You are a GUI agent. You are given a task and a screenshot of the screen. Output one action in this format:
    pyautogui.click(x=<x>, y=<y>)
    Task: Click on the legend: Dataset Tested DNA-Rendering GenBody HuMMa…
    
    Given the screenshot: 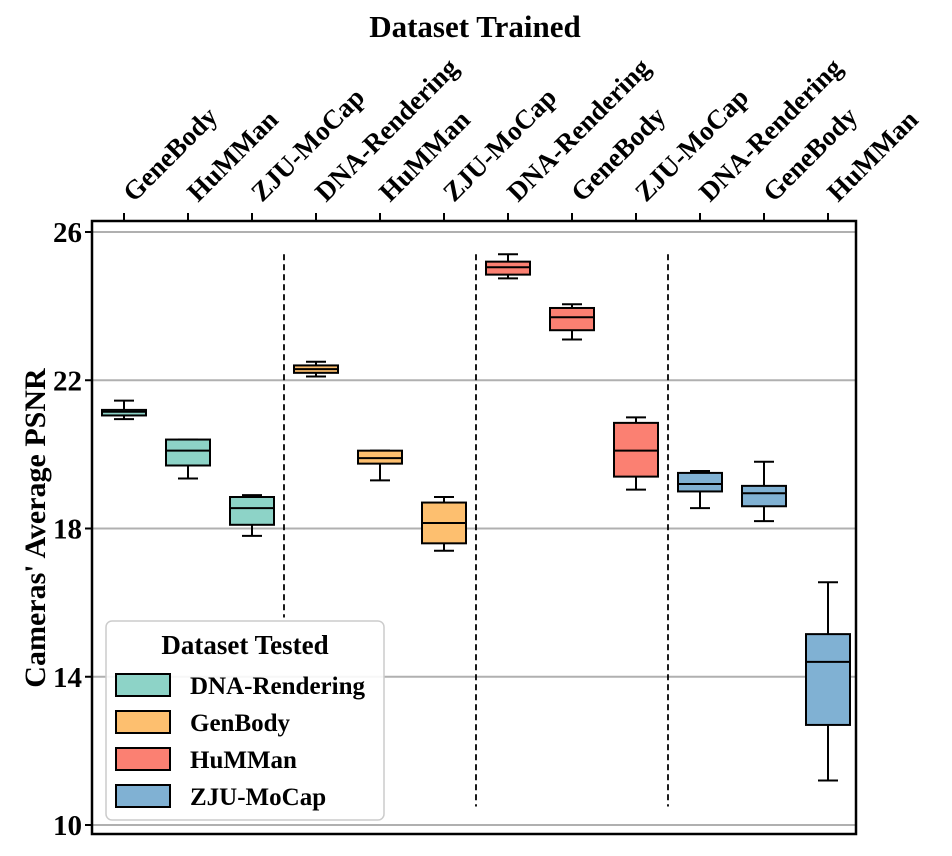 What is the action you would take?
    pyautogui.click(x=245, y=720)
    